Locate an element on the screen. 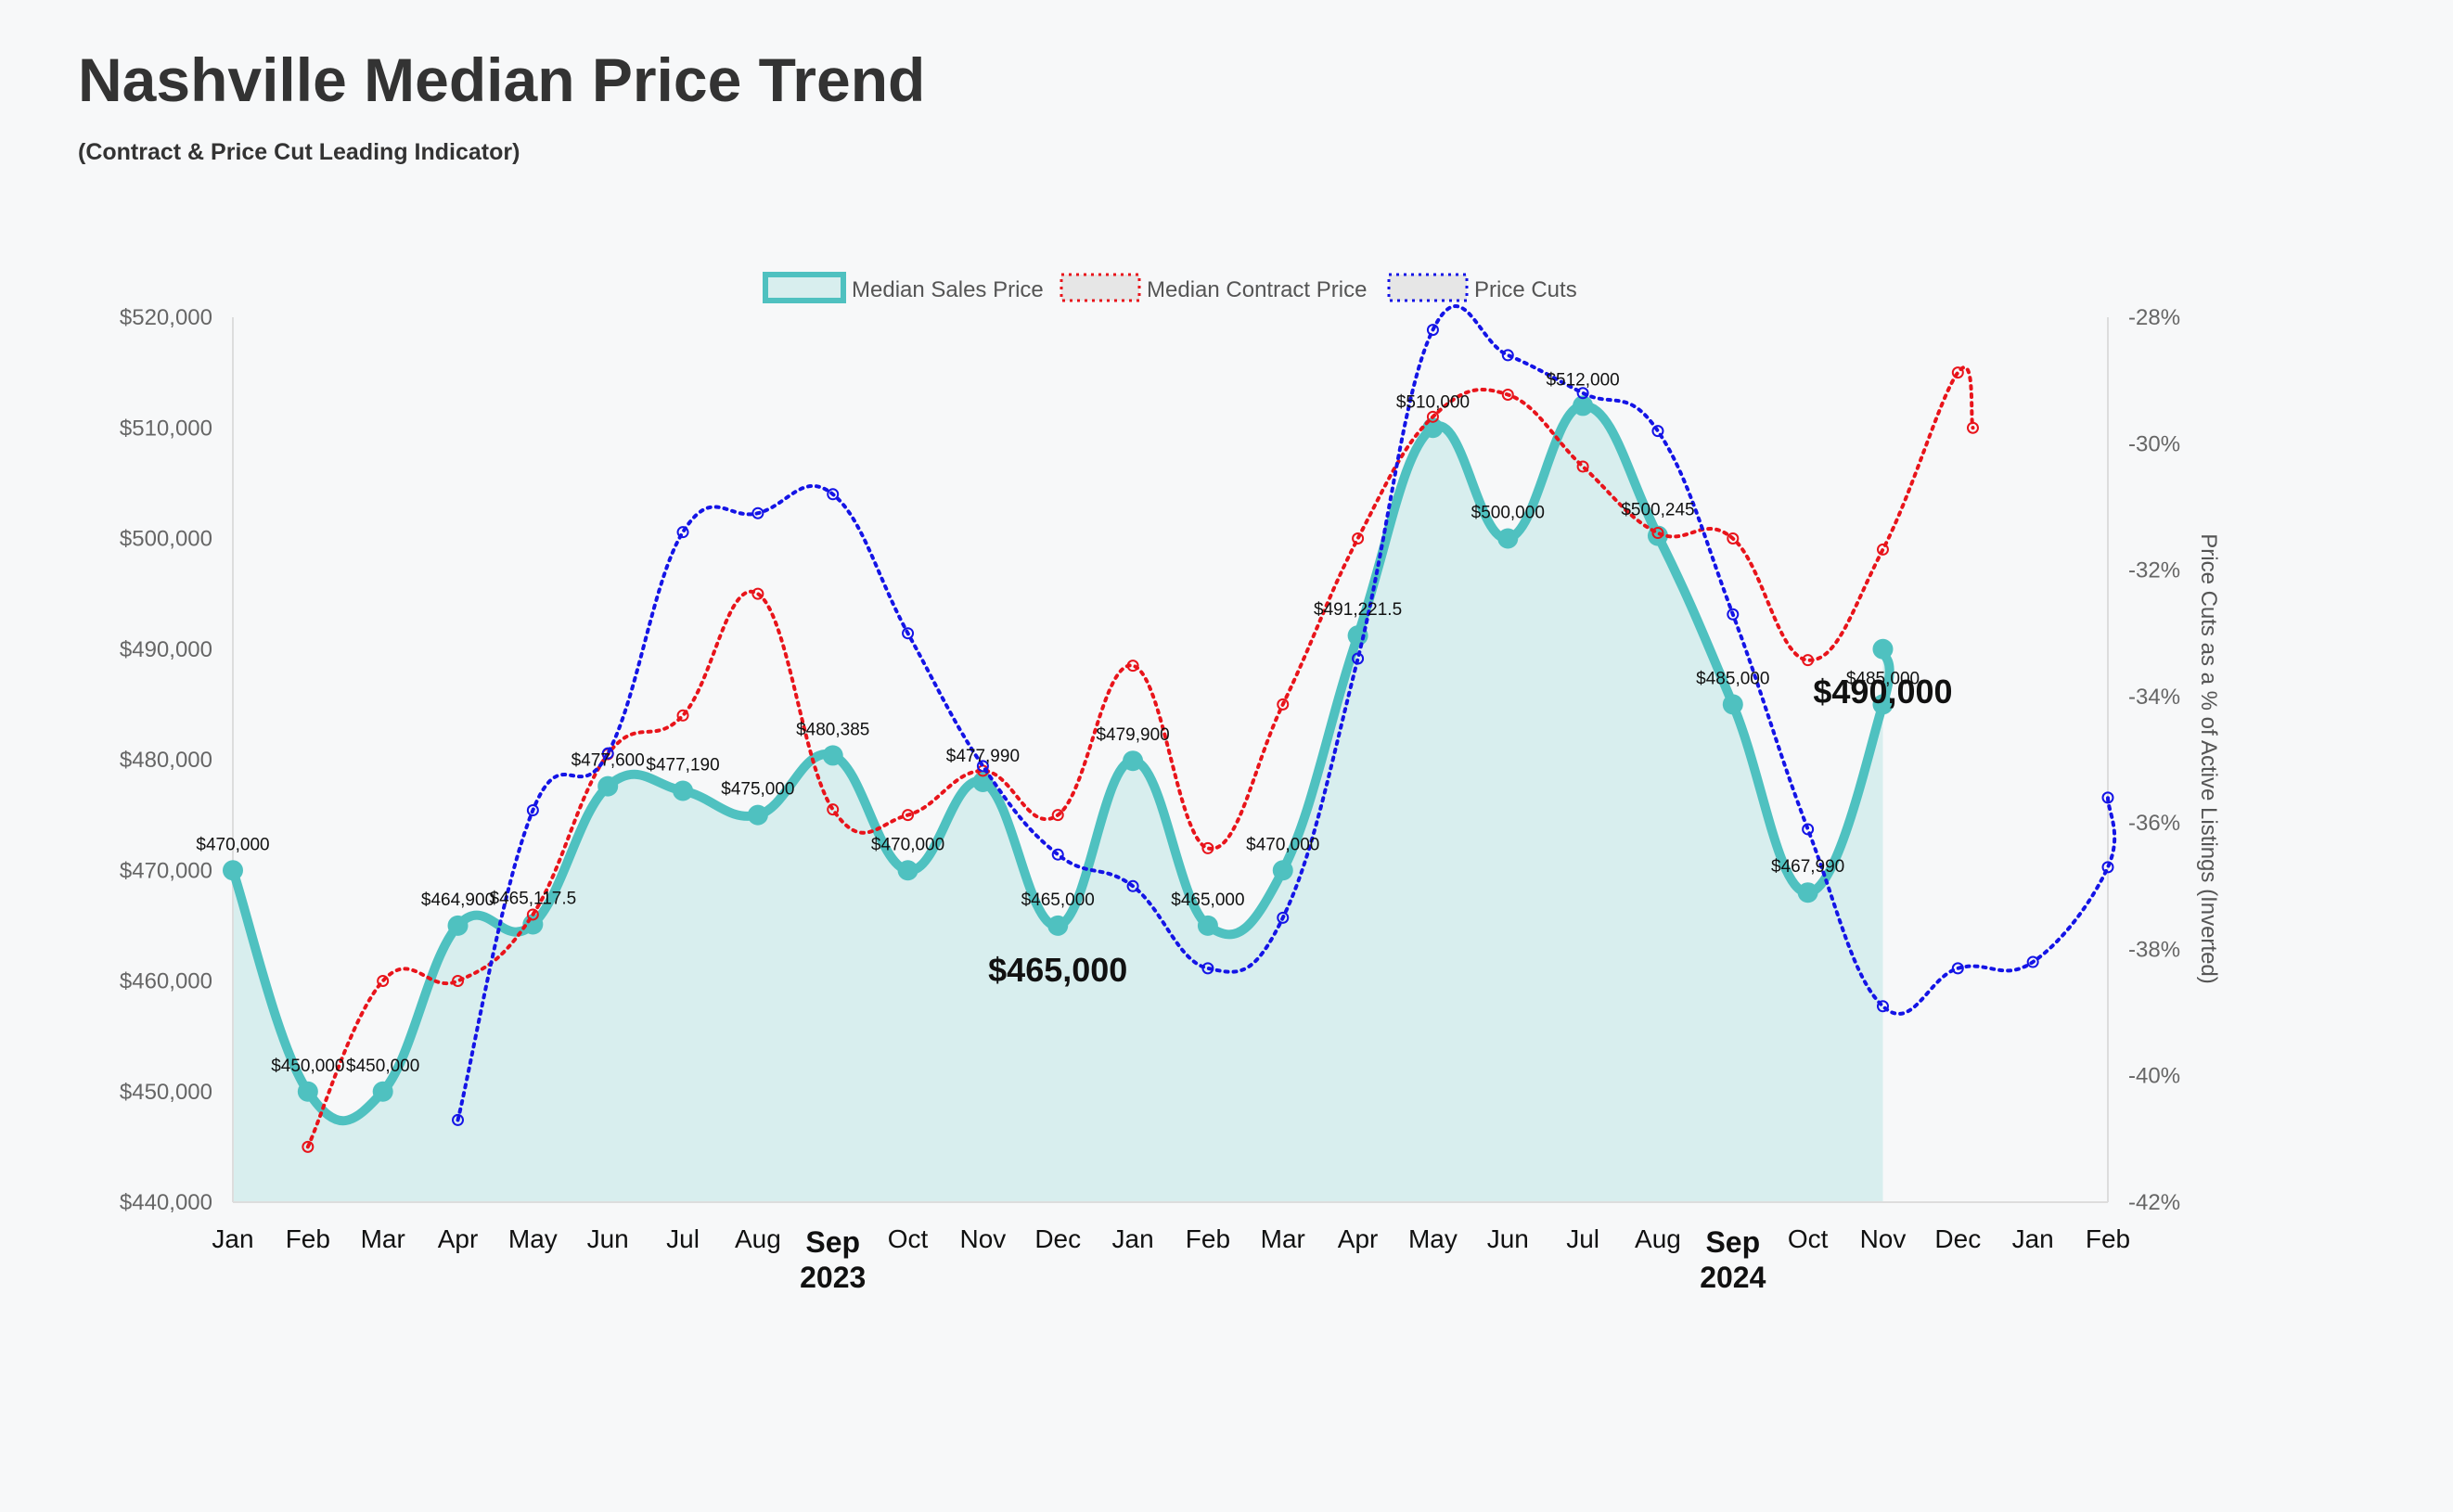 This screenshot has width=2453, height=1512. legend-swatch-cuts is located at coordinates (1428, 287).